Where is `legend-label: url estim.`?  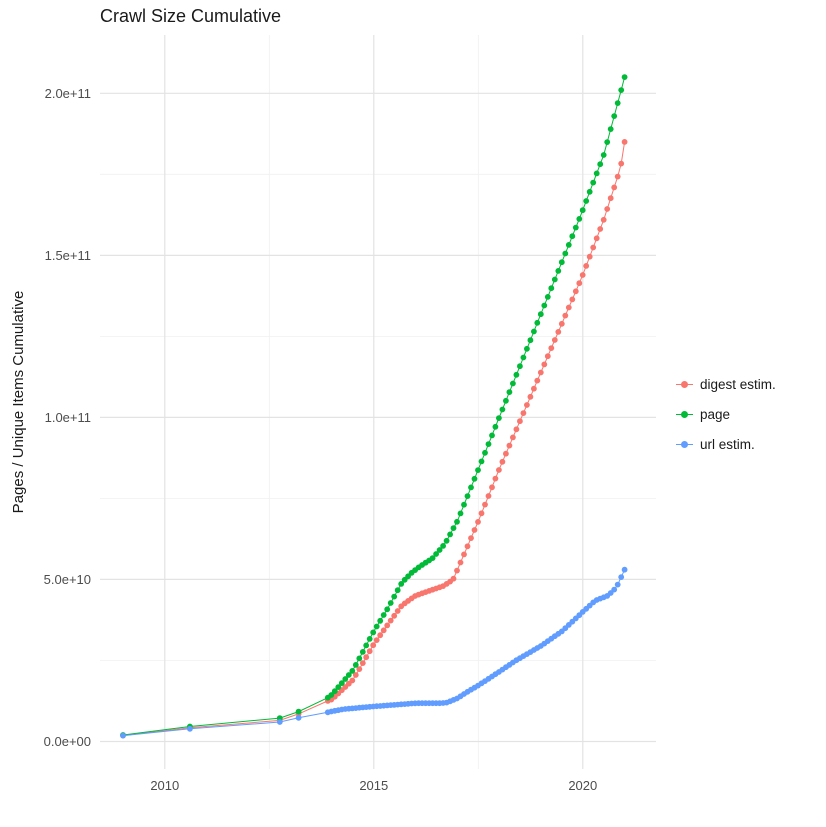
legend-label: url estim. is located at coordinates (727, 444).